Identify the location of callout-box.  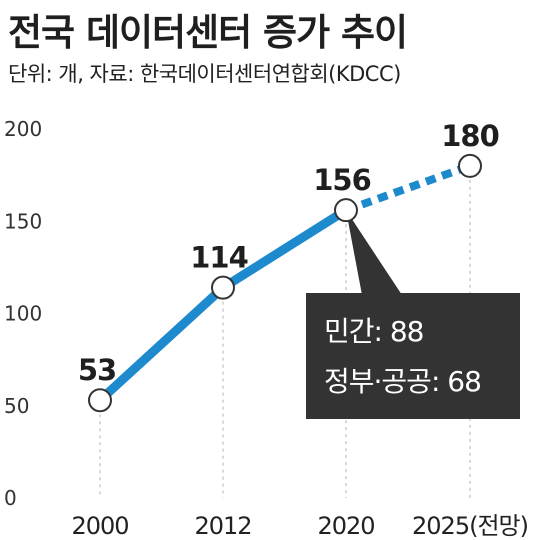
(413, 356).